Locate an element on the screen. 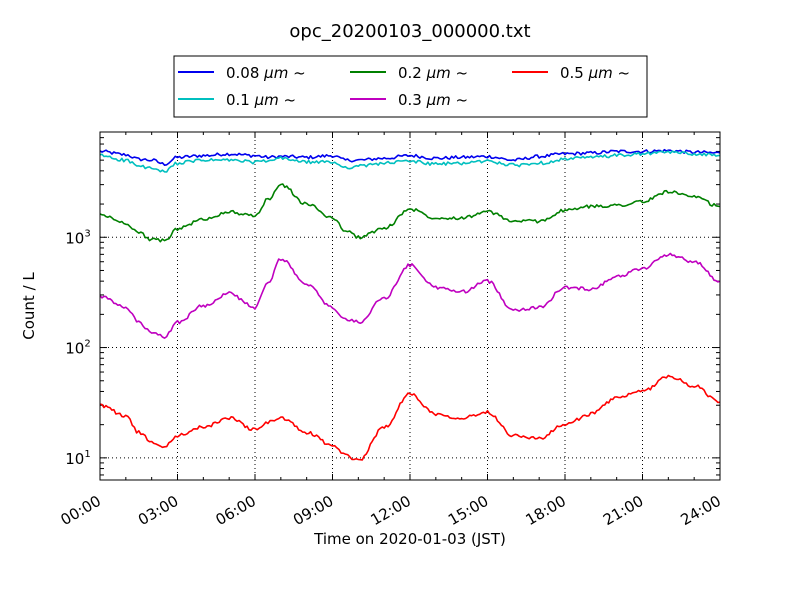 The image size is (800, 600). legend-label: 0.3 μm ~ is located at coordinates (433, 100).